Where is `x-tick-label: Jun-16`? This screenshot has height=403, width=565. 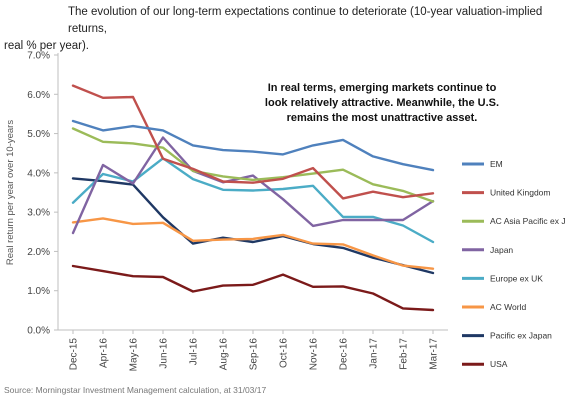 x-tick-label: Jun-16 is located at coordinates (164, 353).